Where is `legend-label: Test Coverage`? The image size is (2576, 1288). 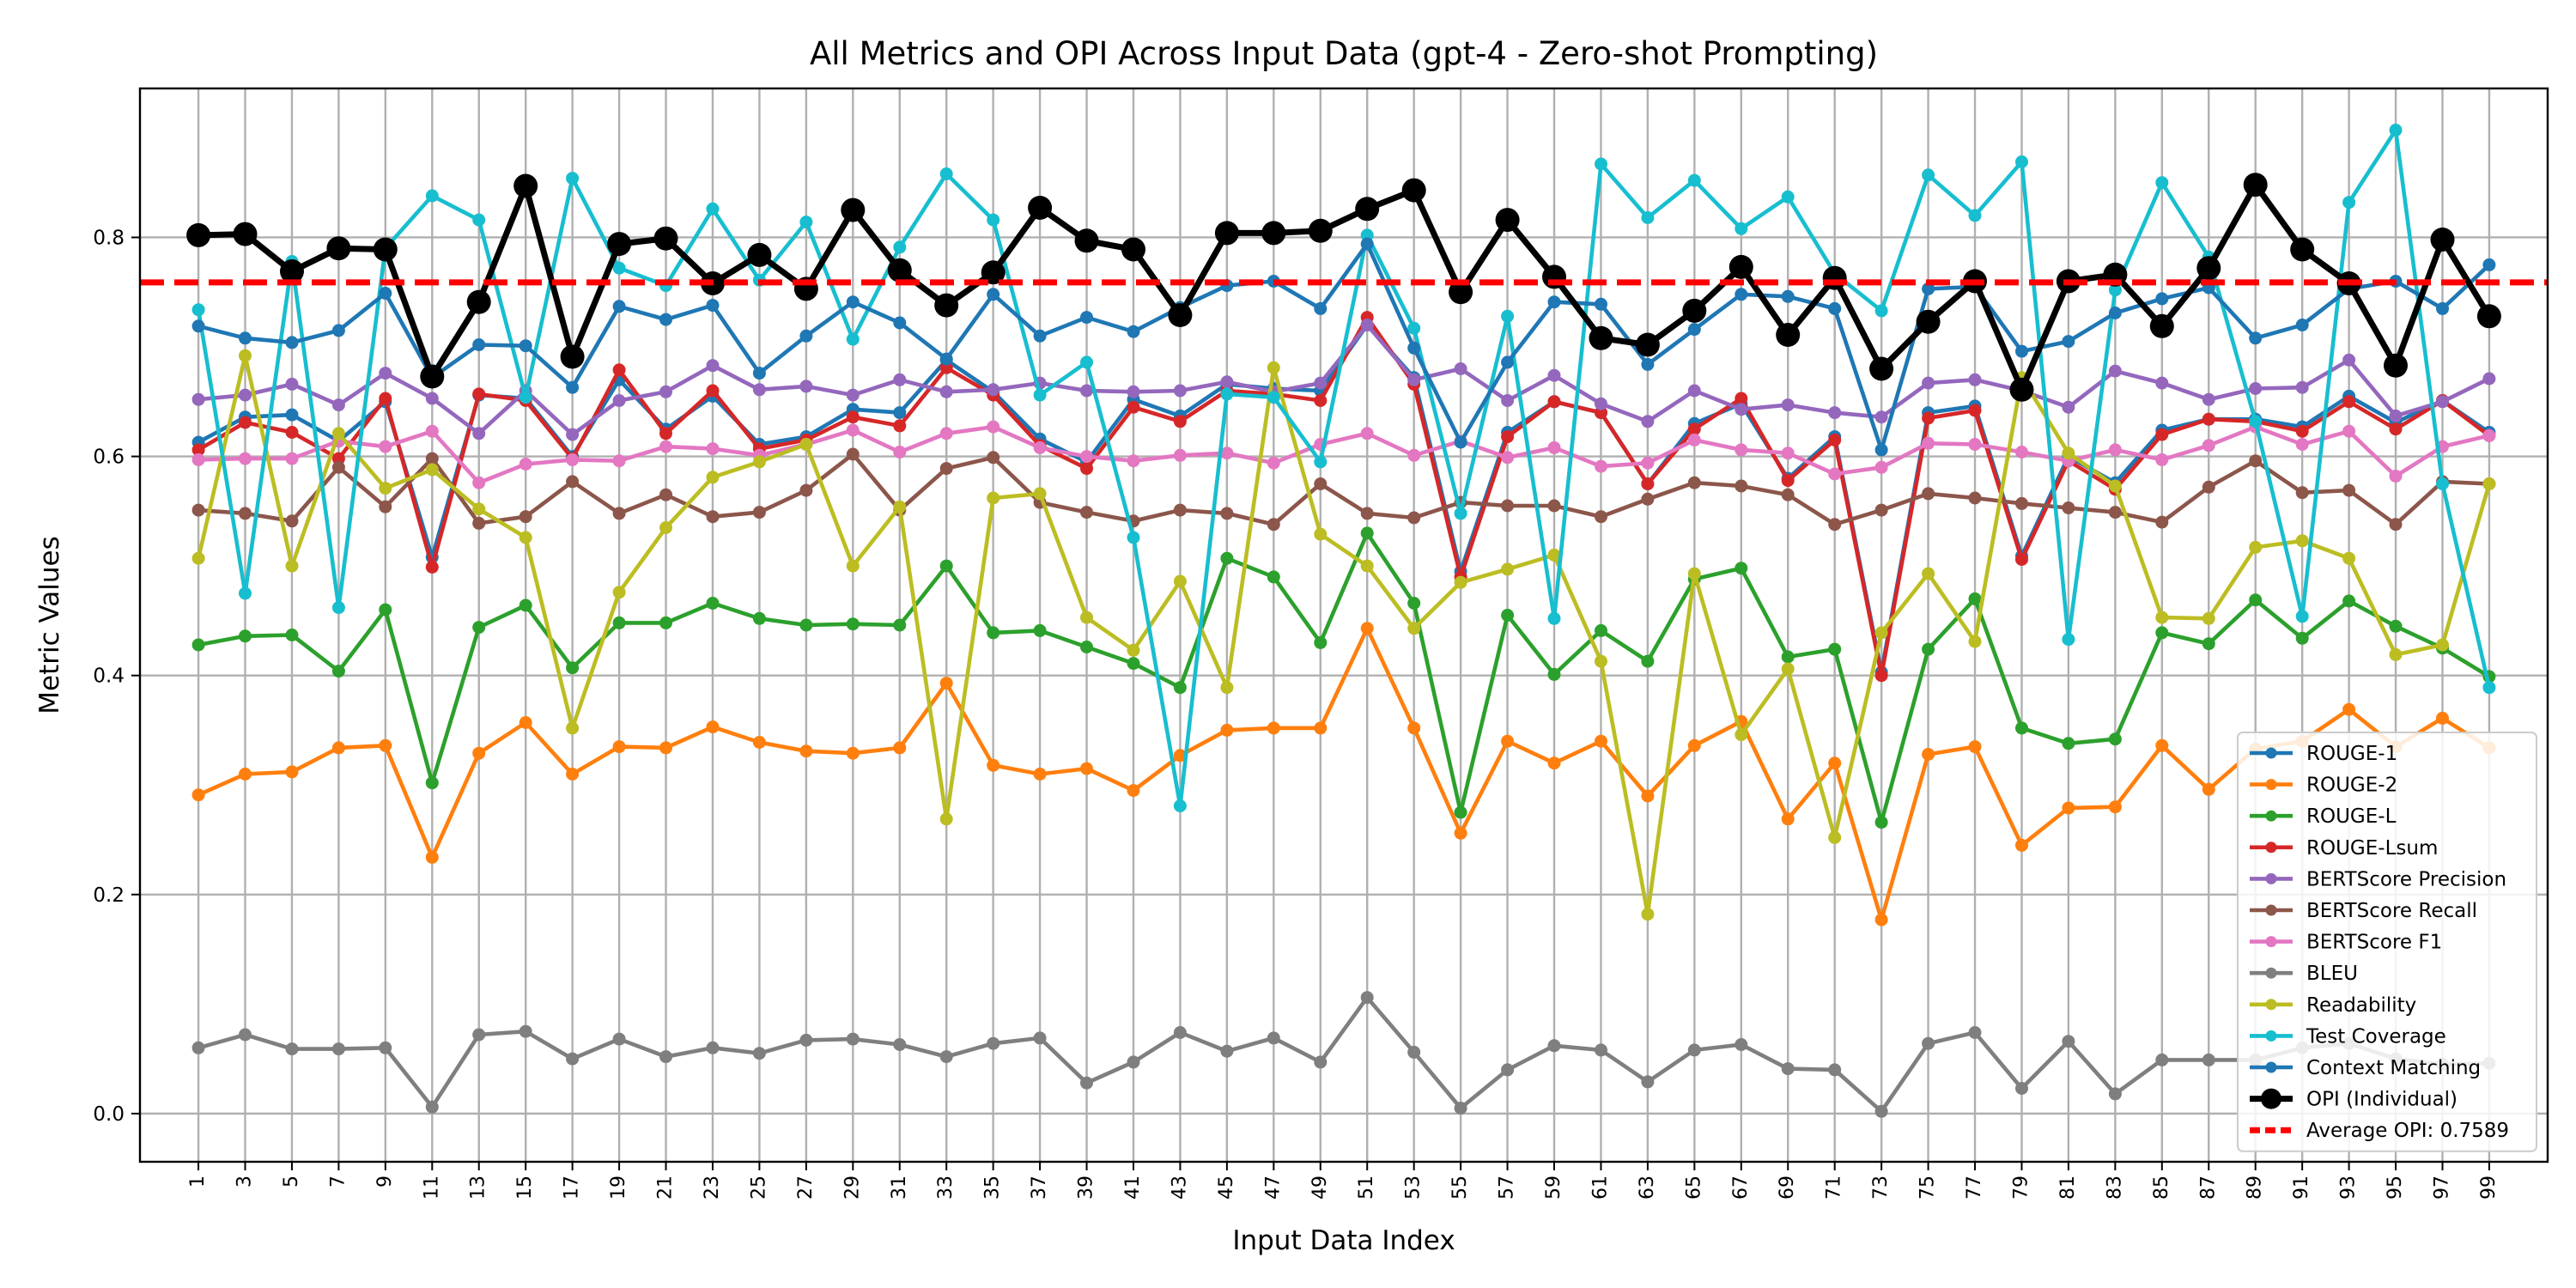 legend-label: Test Coverage is located at coordinates (2376, 1036).